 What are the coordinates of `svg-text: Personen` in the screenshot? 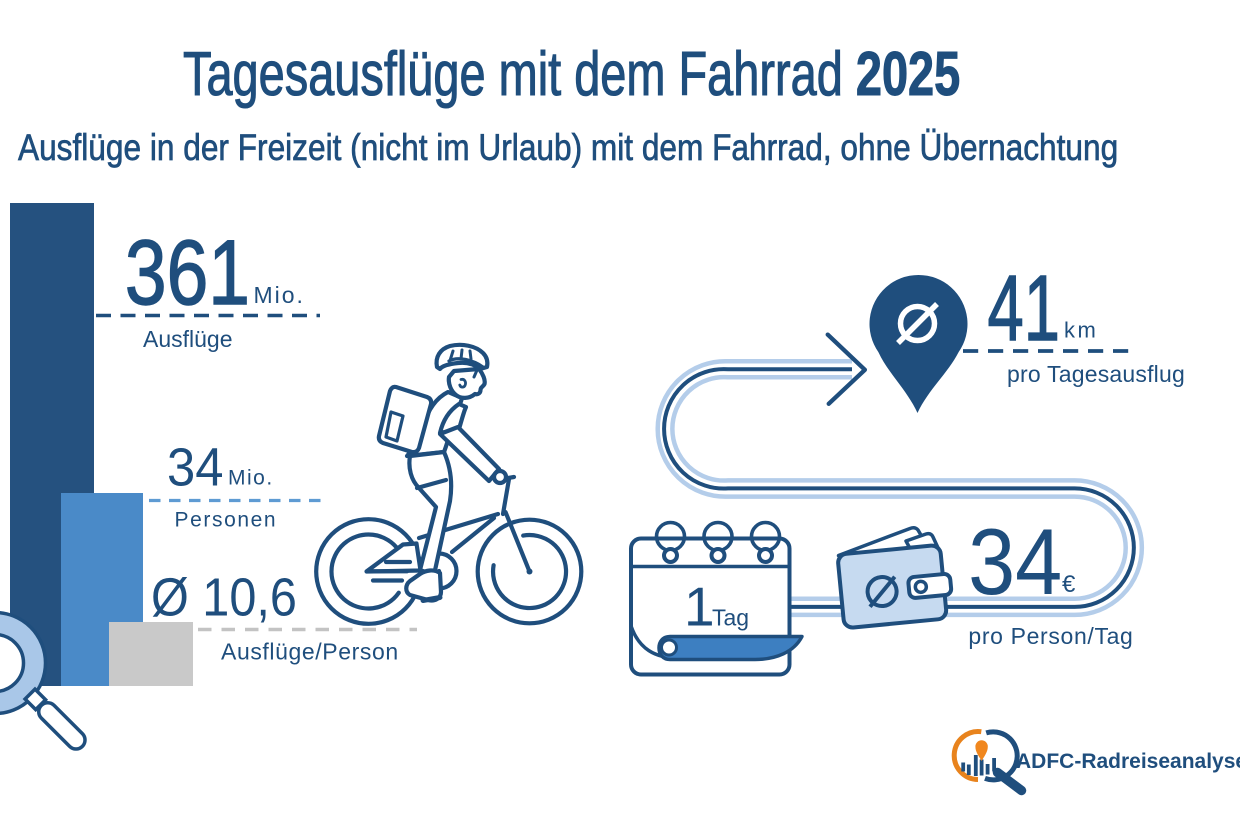 It's located at (226, 520).